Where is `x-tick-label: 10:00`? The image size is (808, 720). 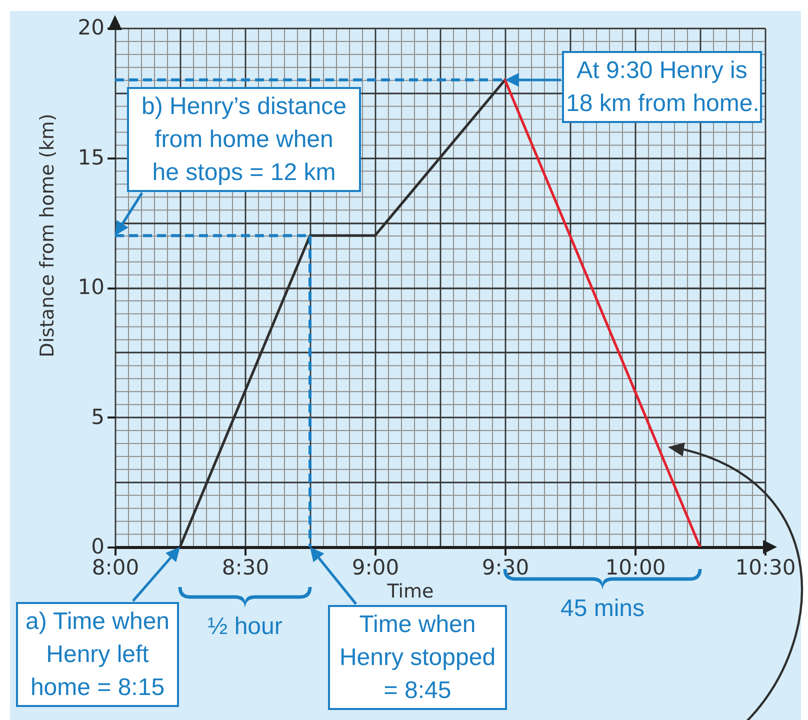
x-tick-label: 10:00 is located at coordinates (635, 568).